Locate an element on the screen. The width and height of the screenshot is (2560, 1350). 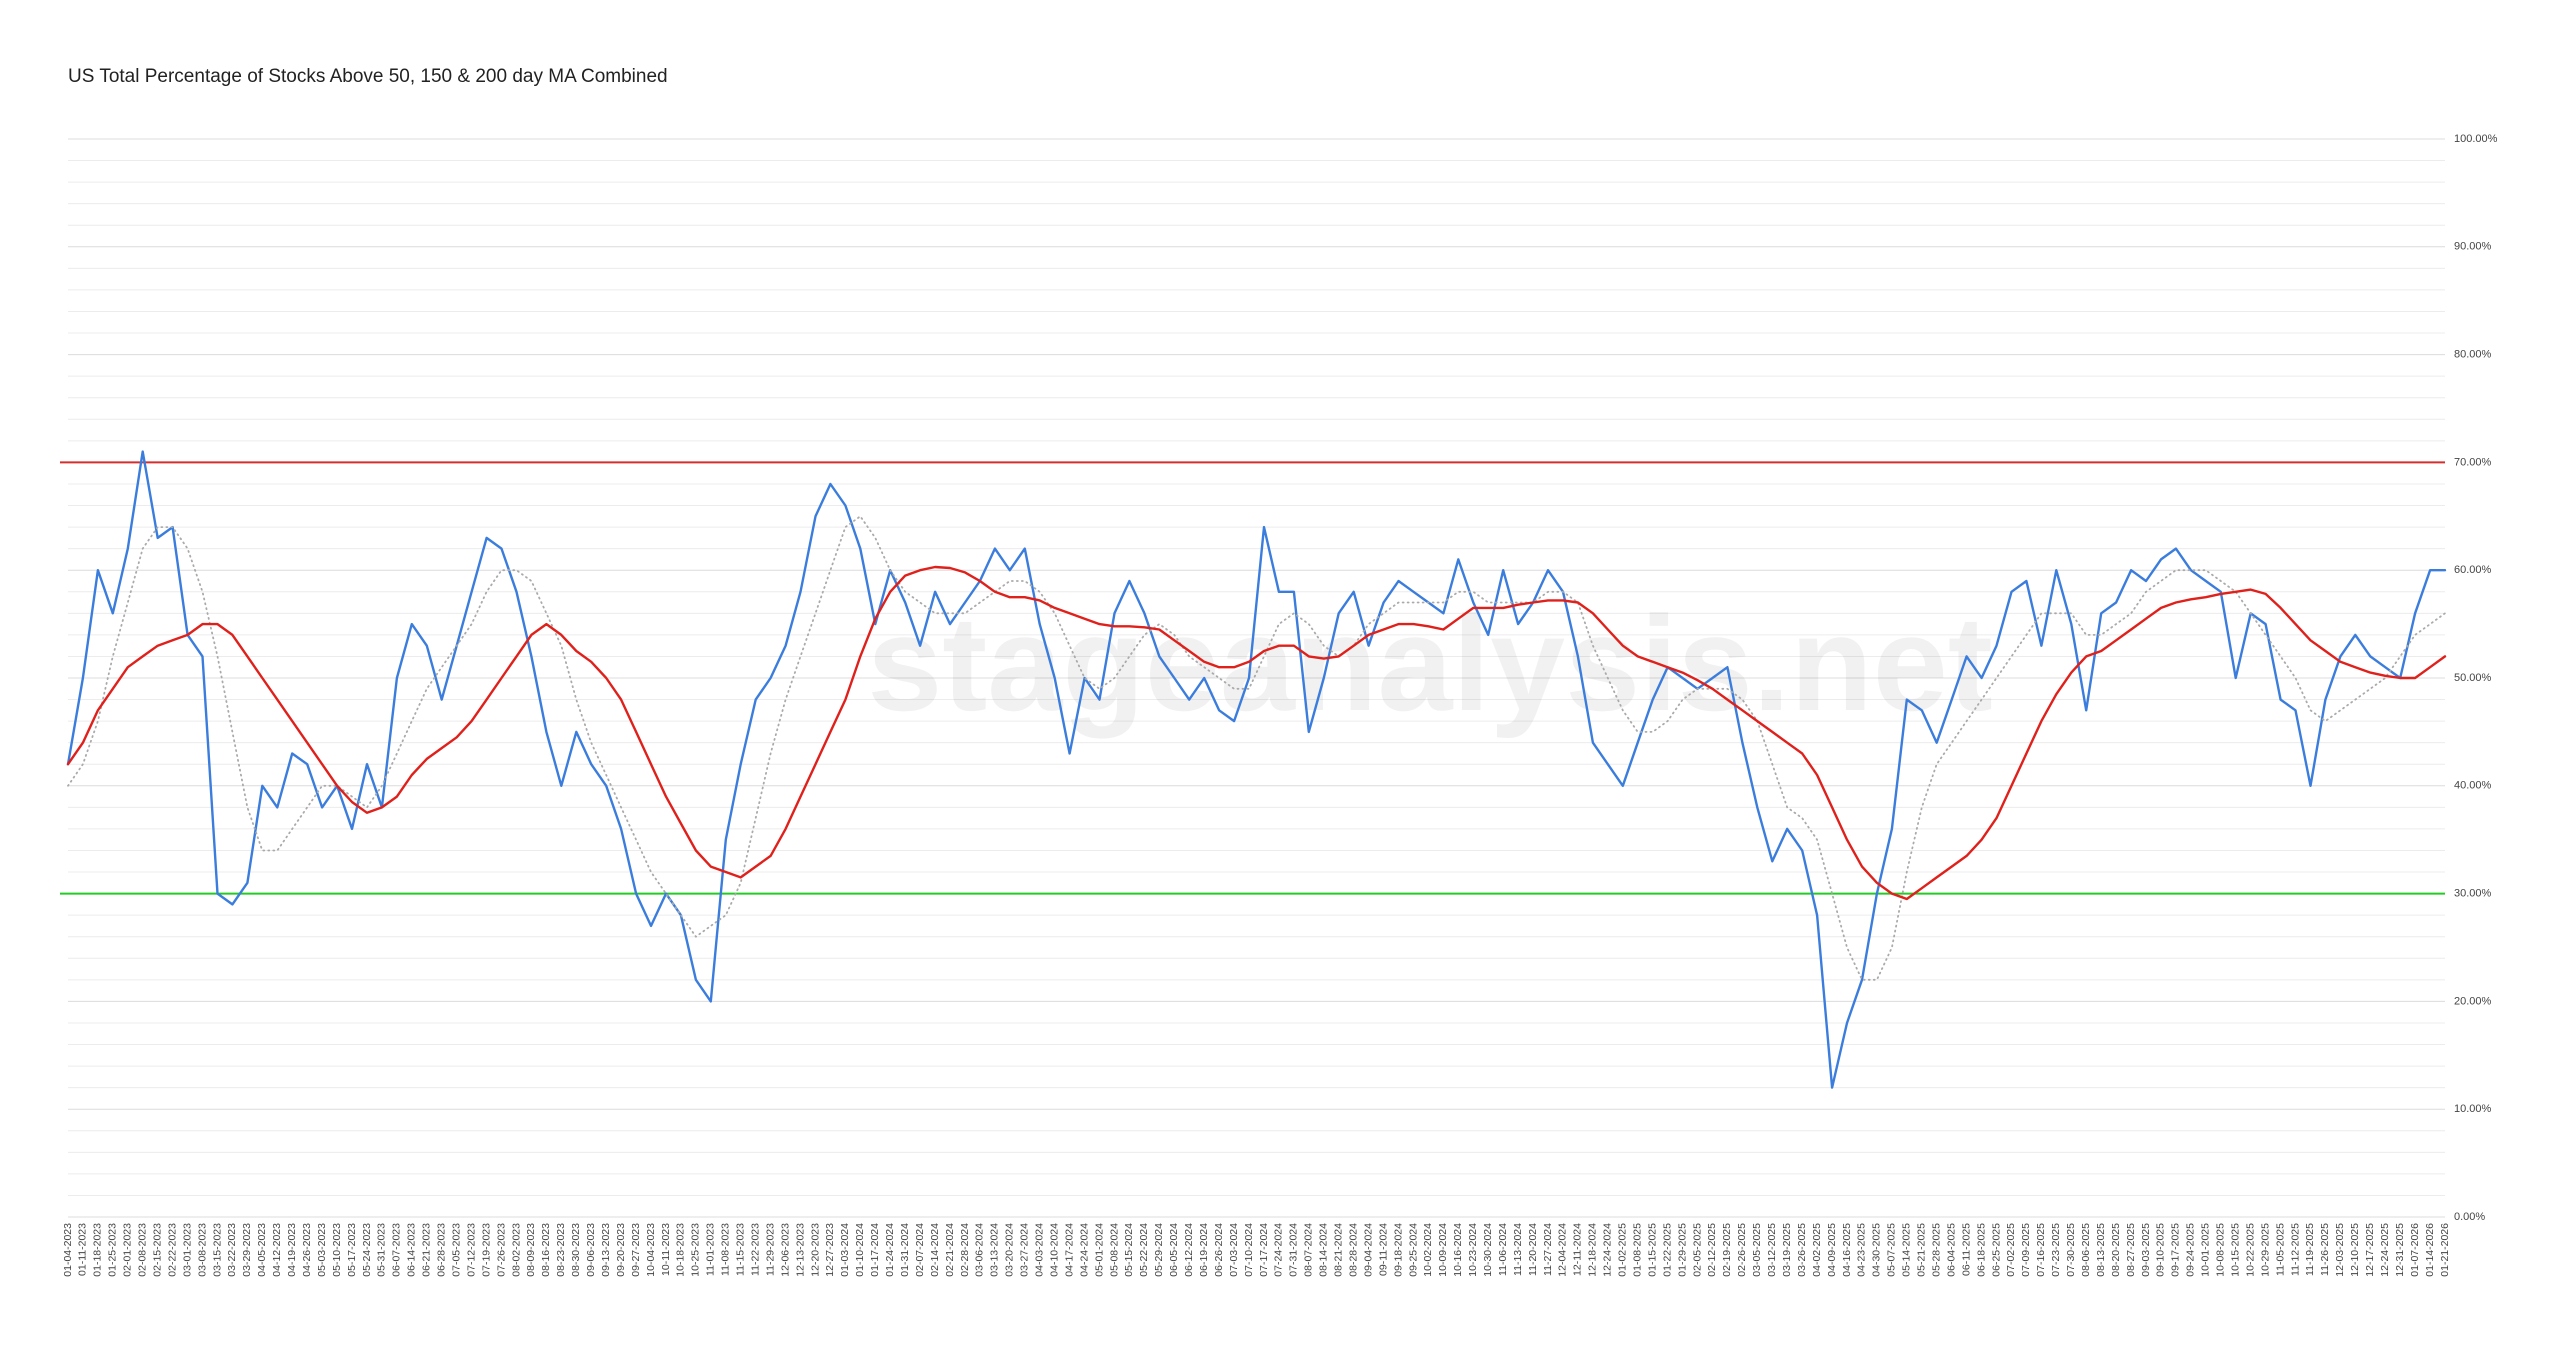
x-tick-label: 10-09-2024 is located at coordinates (1443, 1250).